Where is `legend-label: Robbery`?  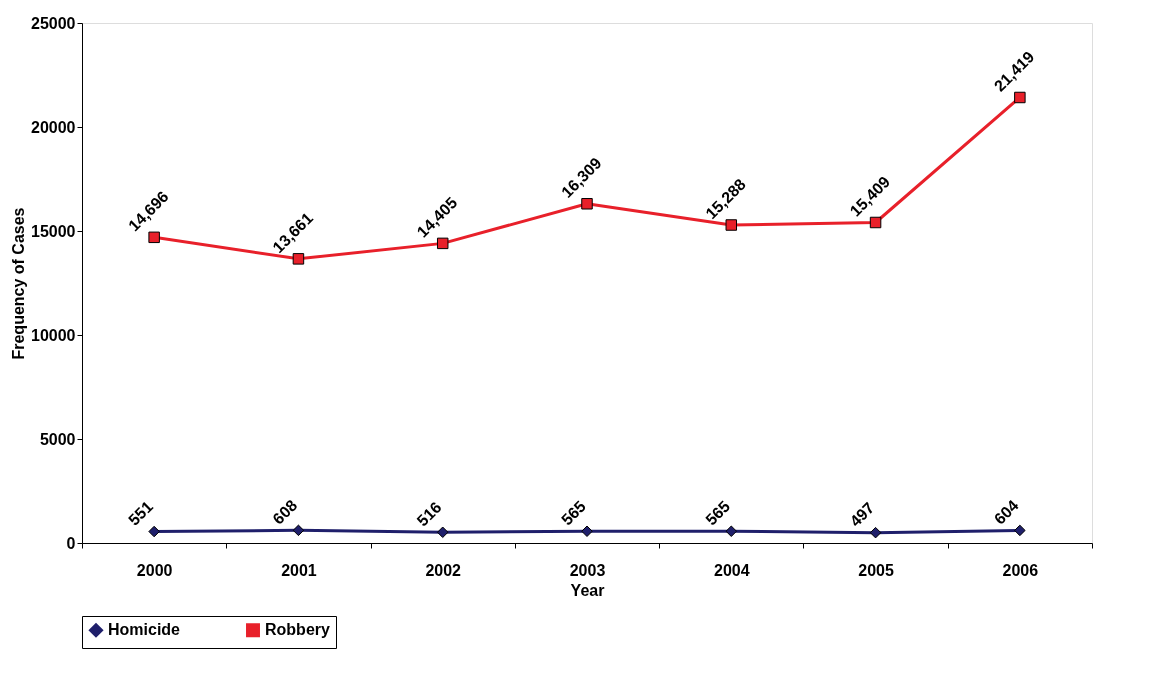 legend-label: Robbery is located at coordinates (297, 630).